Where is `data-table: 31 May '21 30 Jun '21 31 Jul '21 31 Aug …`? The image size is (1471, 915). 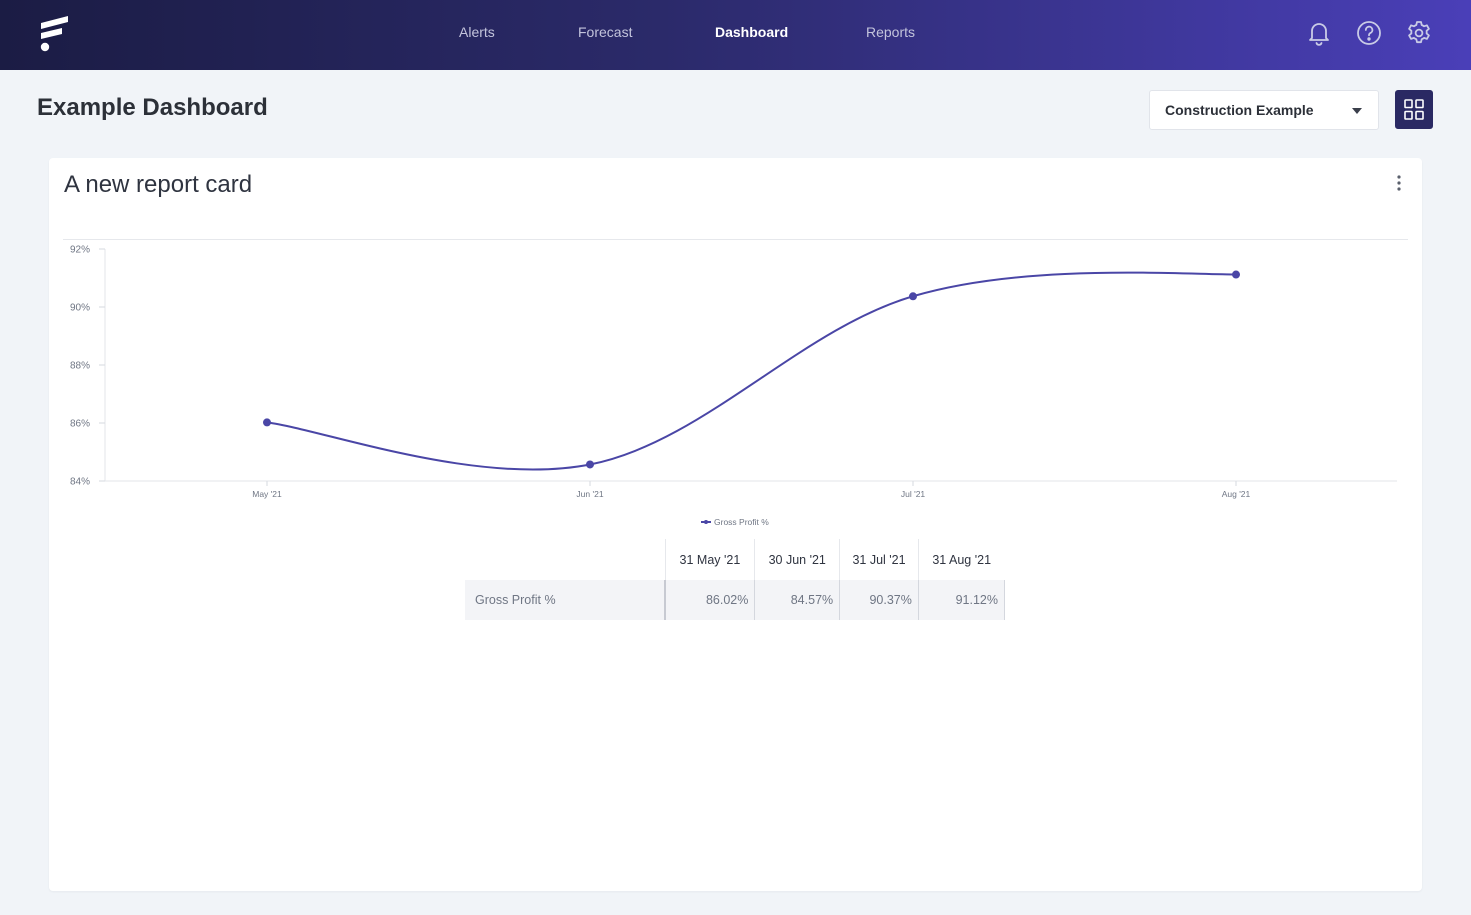 data-table: 31 May '21 30 Jun '21 31 Jul '21 31 Aug … is located at coordinates (735, 579).